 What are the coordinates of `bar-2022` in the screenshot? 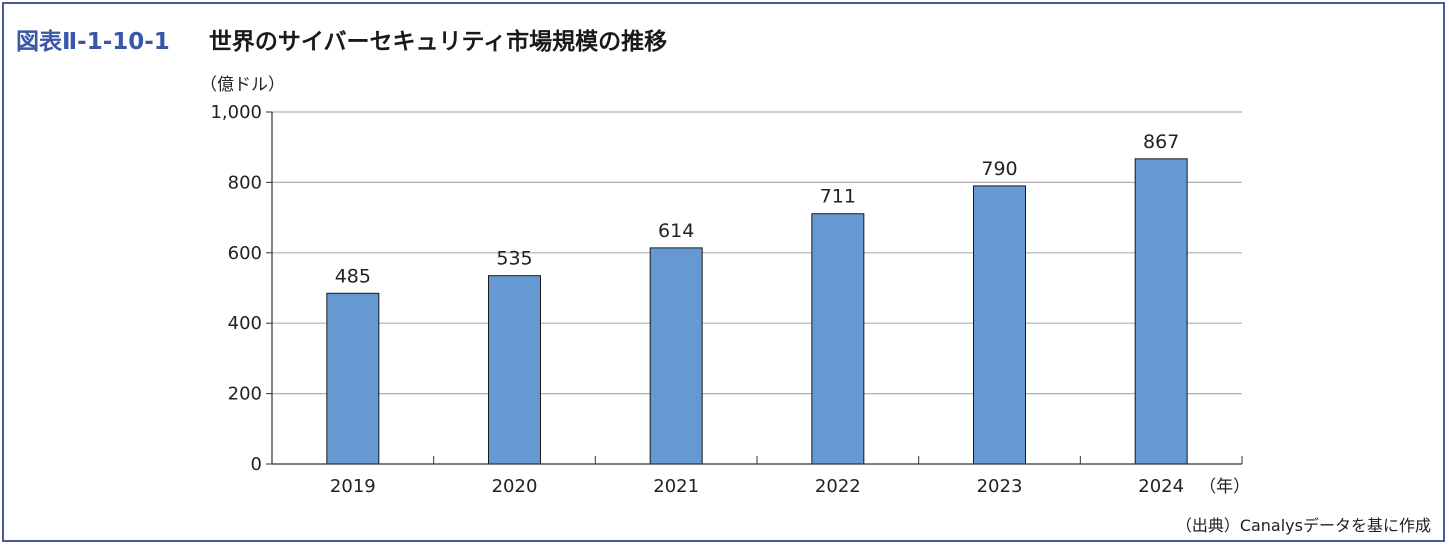 It's located at (838, 339).